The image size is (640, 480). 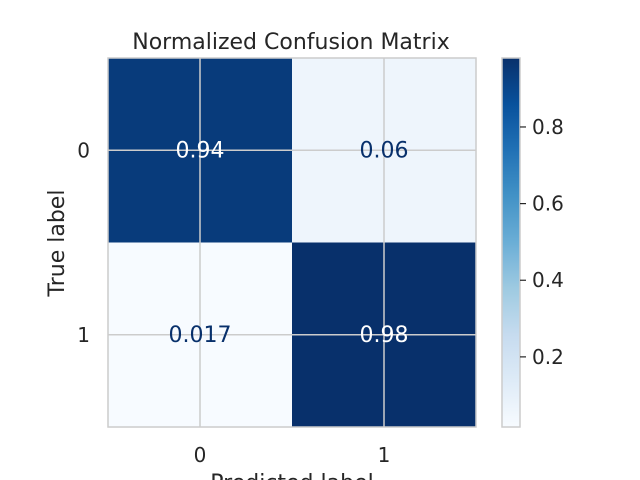 I want to click on y-axis-ticks: 01, so click(x=83, y=242).